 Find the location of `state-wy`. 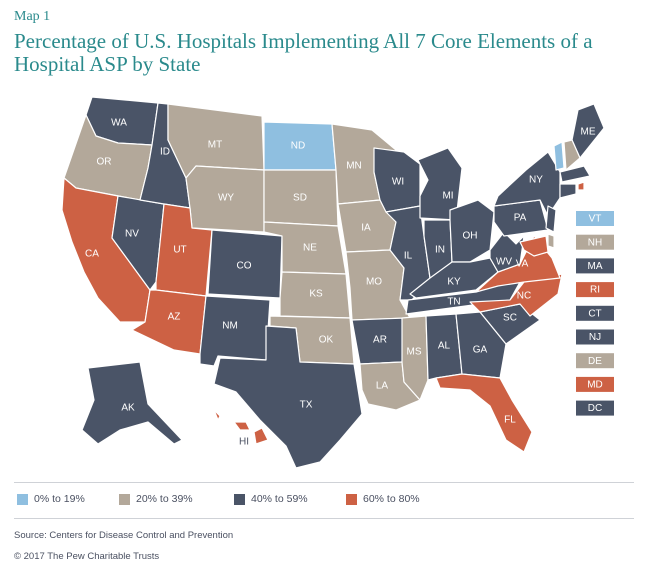

state-wy is located at coordinates (225, 199).